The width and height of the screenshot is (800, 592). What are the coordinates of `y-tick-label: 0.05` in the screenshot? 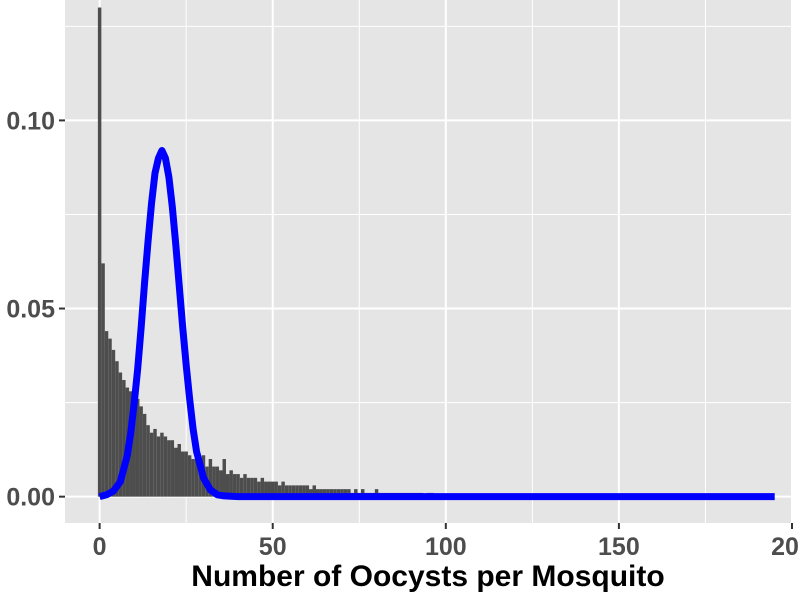 It's located at (30, 310).